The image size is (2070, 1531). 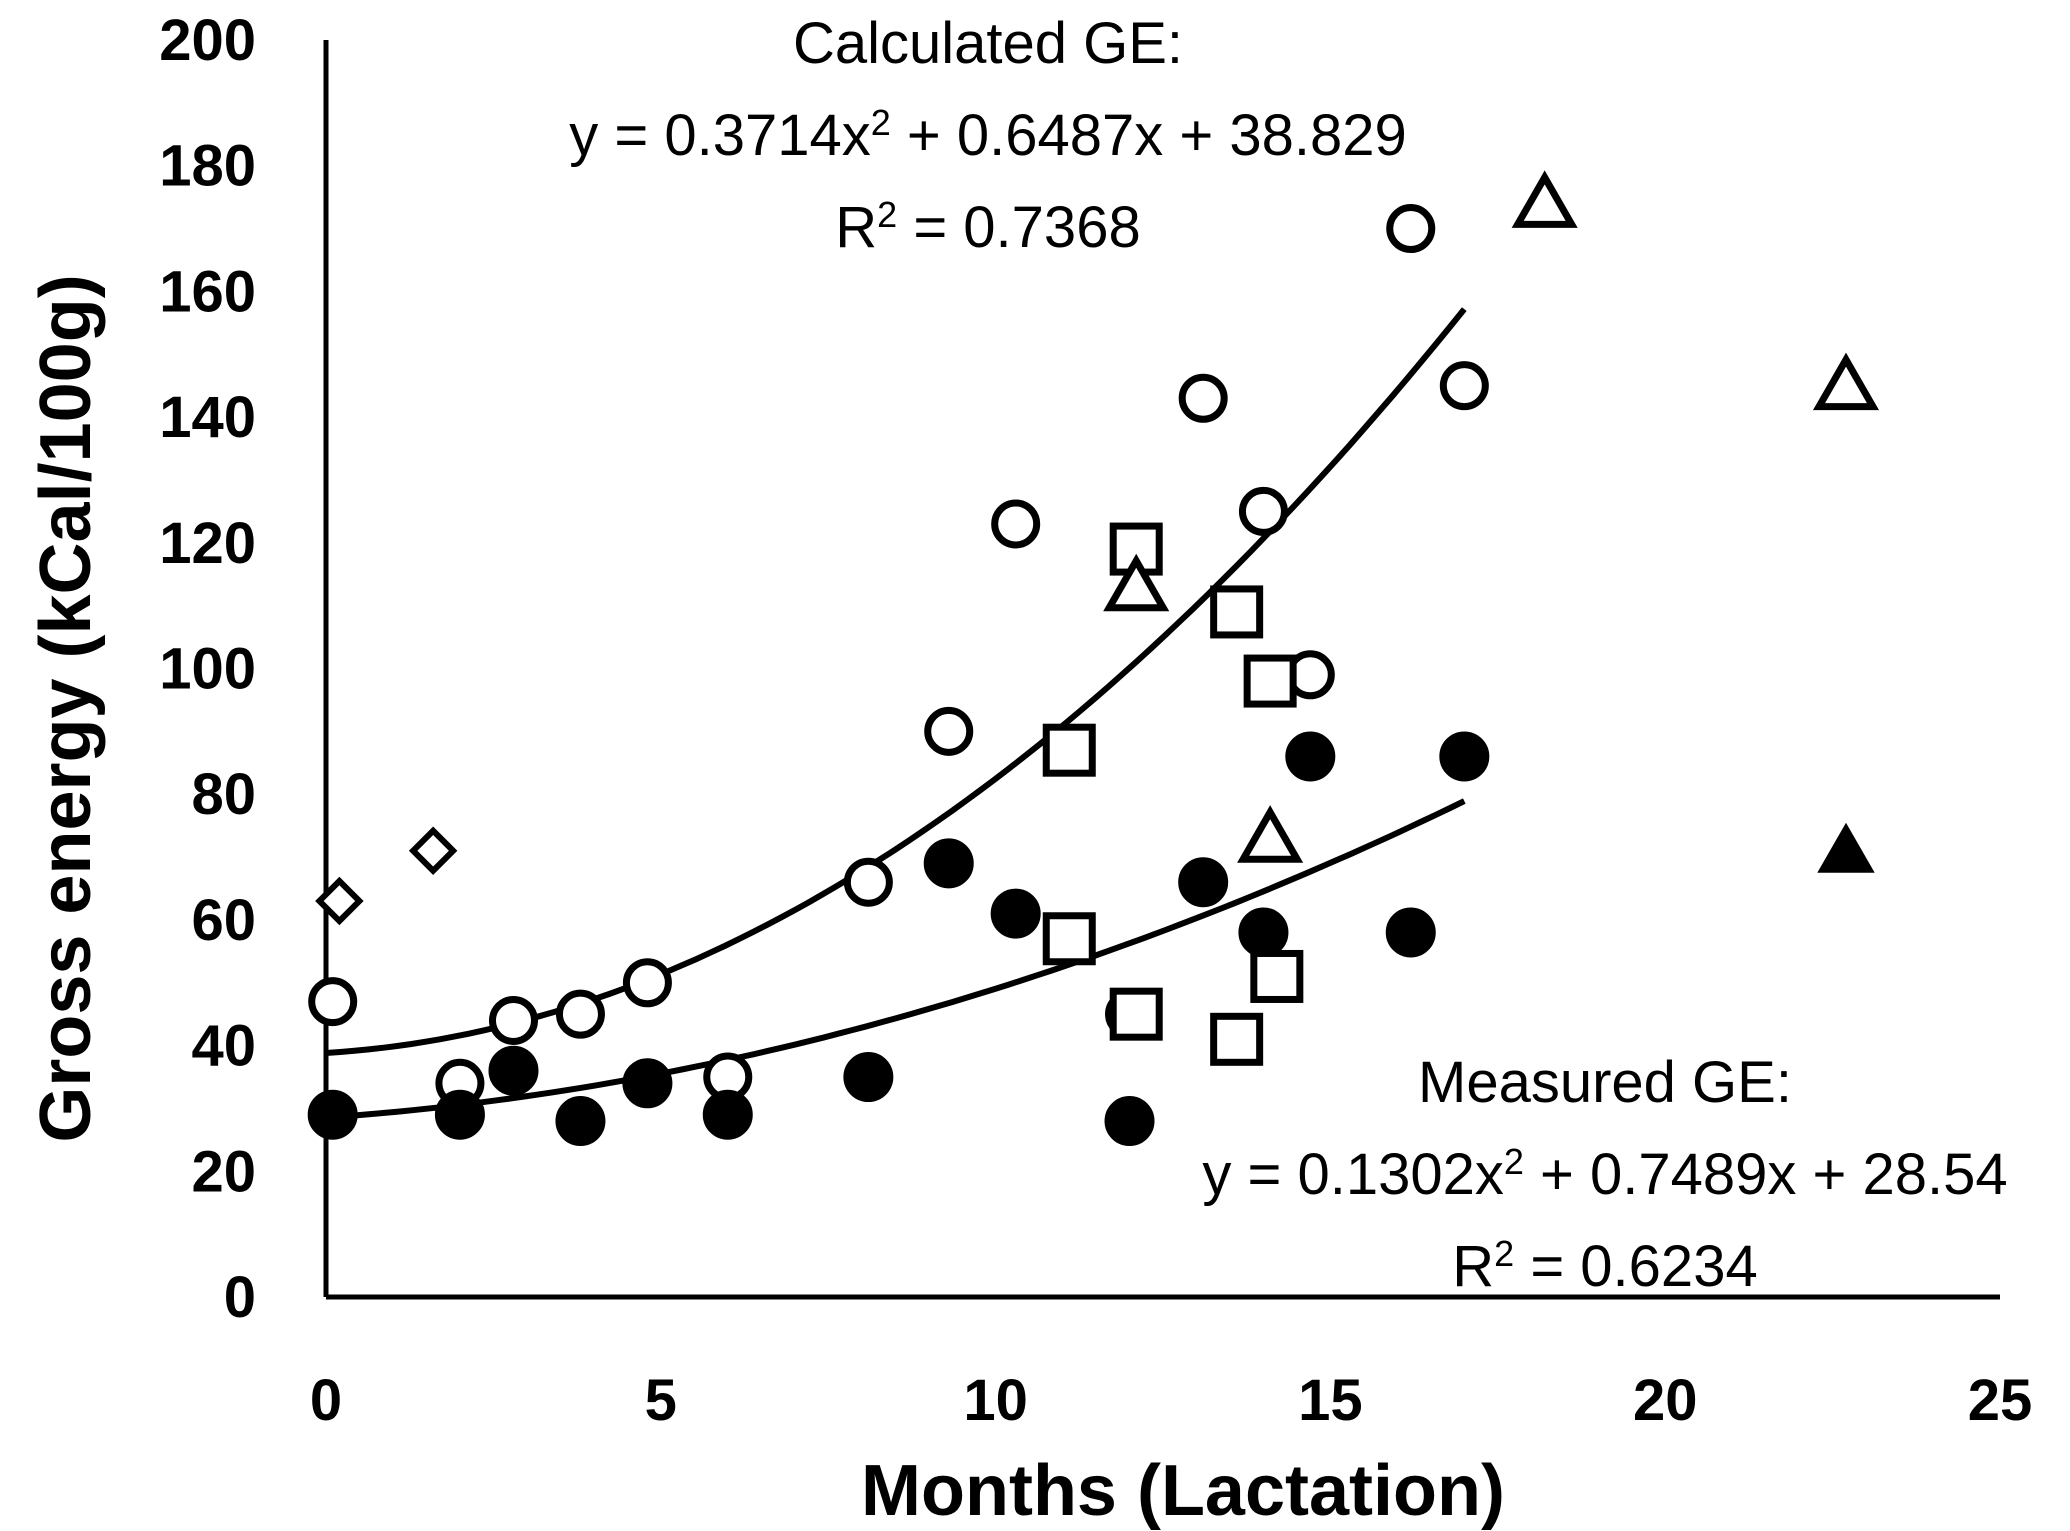 I want to click on y-tick-label: 140, so click(x=207, y=417).